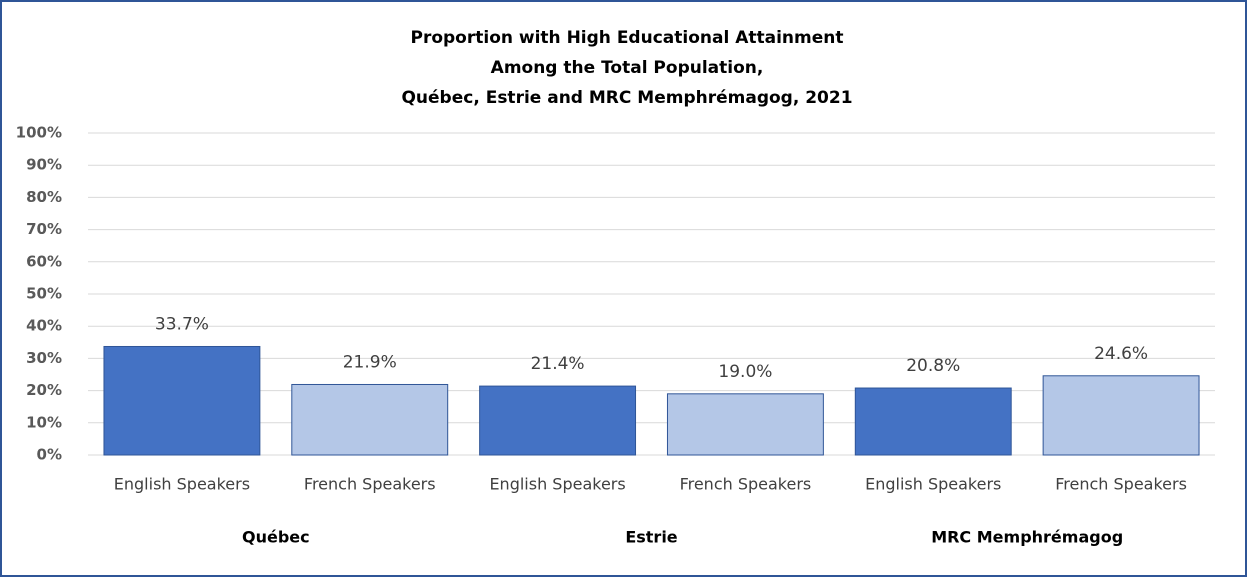  I want to click on data-label: 21.4%, so click(558, 364).